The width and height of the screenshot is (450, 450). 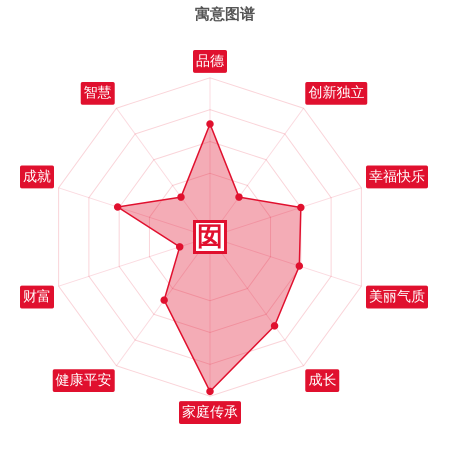 What do you see at coordinates (37, 176) in the screenshot?
I see `spoke-label: 成就` at bounding box center [37, 176].